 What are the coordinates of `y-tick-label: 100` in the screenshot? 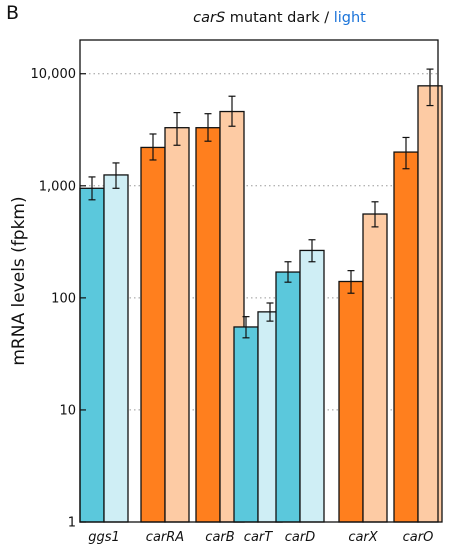 It's located at (63, 298).